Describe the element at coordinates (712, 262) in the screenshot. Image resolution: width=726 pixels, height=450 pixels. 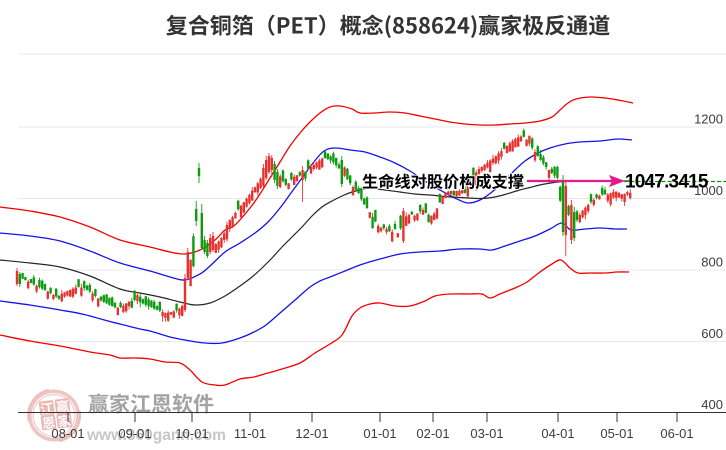
I see `svg-text: 800` at that location.